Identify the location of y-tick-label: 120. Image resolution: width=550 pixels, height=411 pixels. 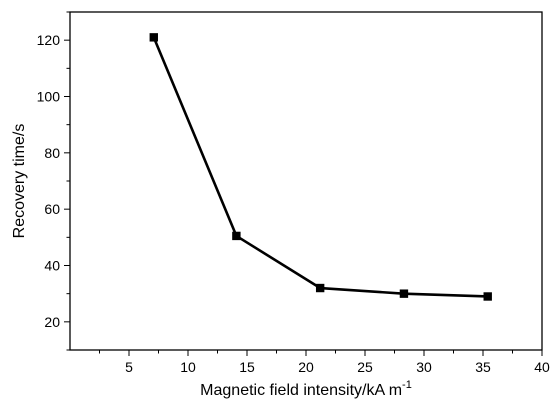
(49, 40).